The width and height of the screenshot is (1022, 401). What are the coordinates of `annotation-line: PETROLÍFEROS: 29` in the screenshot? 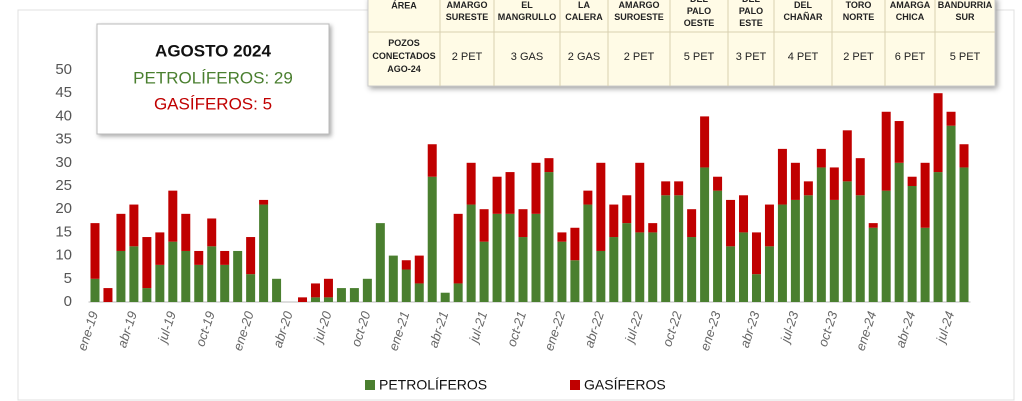 It's located at (213, 77).